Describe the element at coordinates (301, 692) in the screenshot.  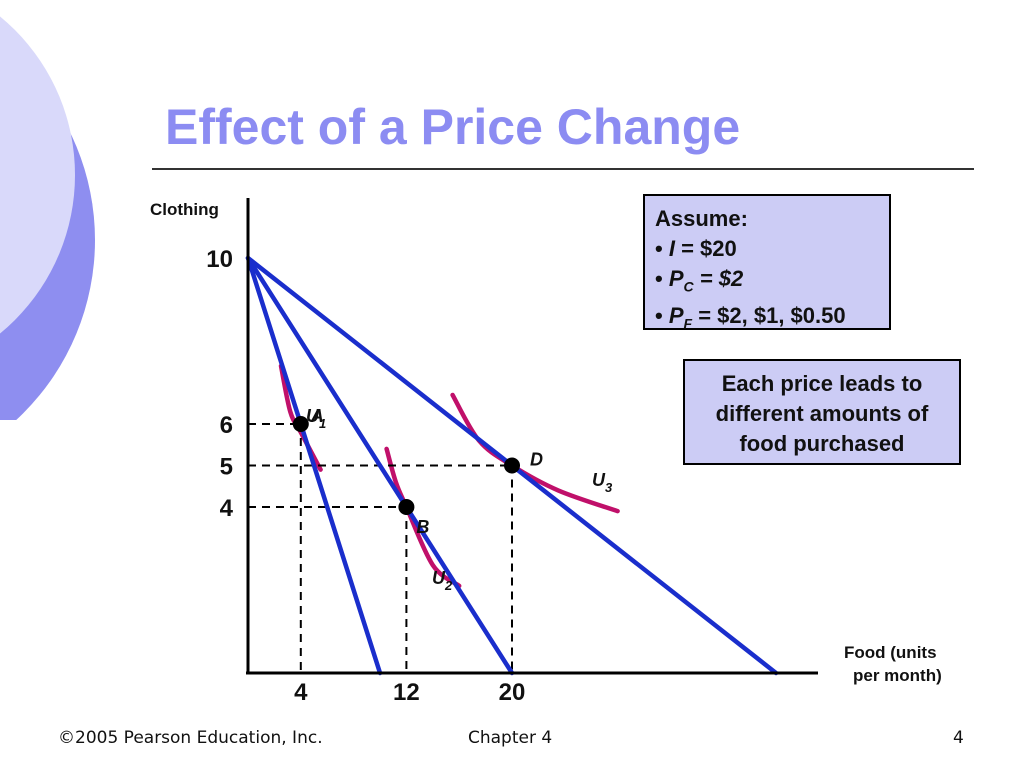
I see `x-tick-label: 4` at that location.